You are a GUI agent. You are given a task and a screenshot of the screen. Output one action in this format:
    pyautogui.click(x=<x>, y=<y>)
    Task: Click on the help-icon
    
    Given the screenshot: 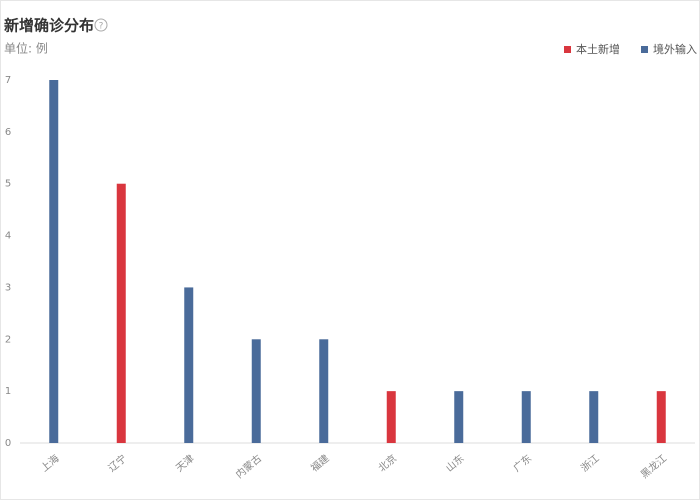 What is the action you would take?
    pyautogui.click(x=101, y=25)
    